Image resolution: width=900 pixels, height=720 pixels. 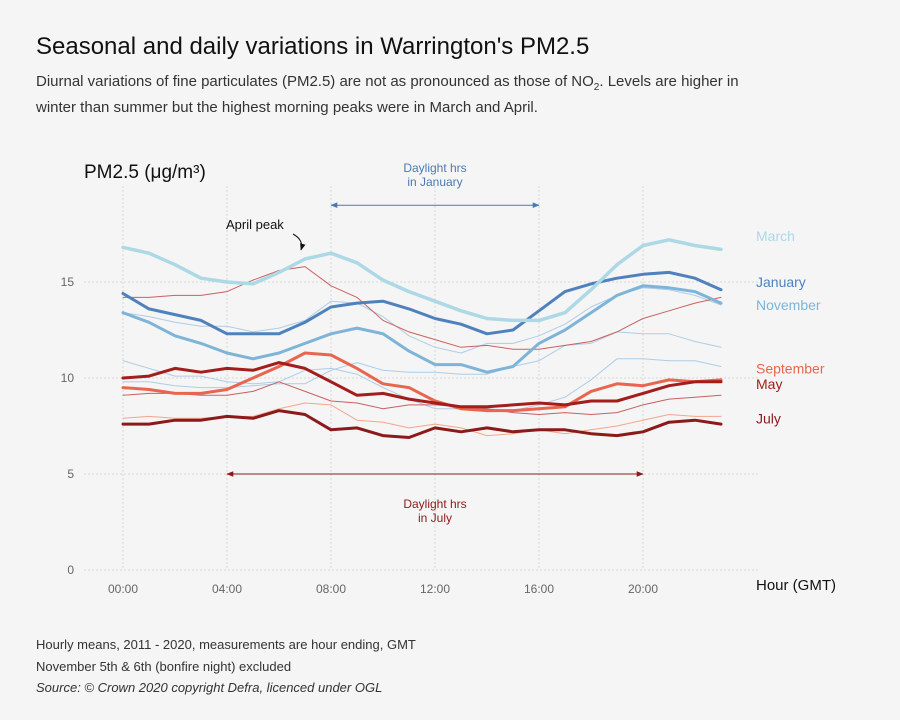 I want to click on y-axis-label: PM2.5 (μg/m³), so click(x=145, y=172).